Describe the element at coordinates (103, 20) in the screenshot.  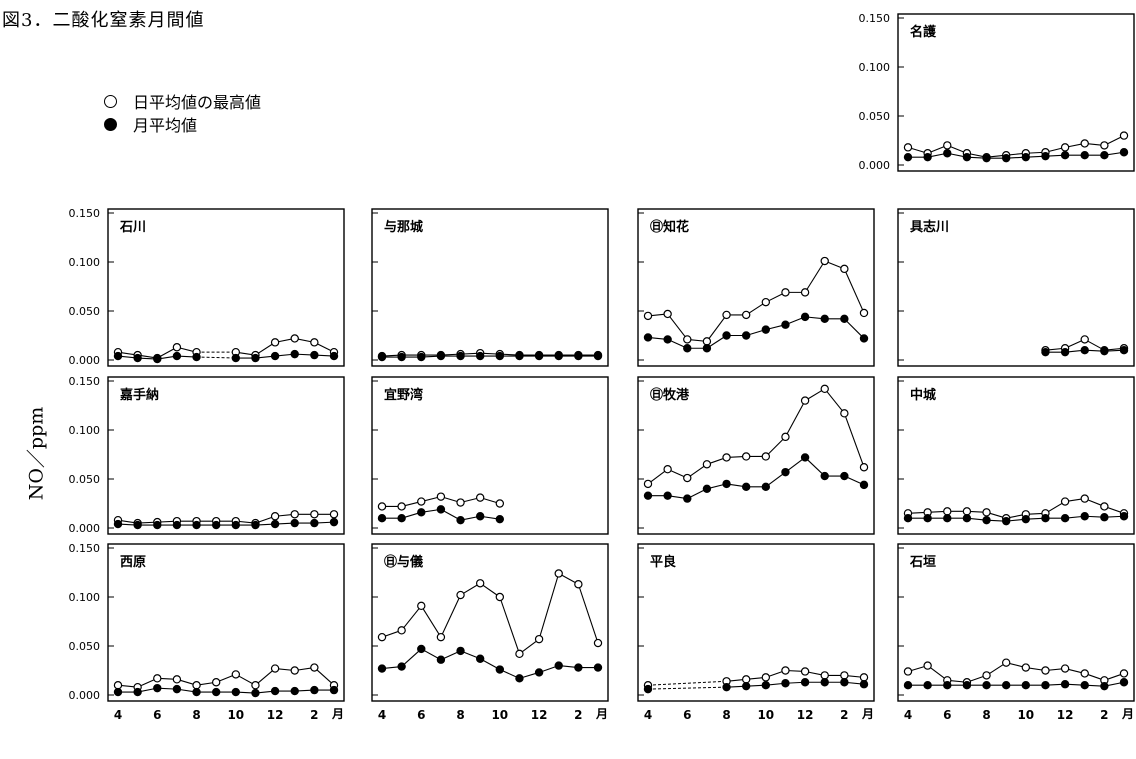
I see `figure-title: 図3．二酸化窒素月間値` at that location.